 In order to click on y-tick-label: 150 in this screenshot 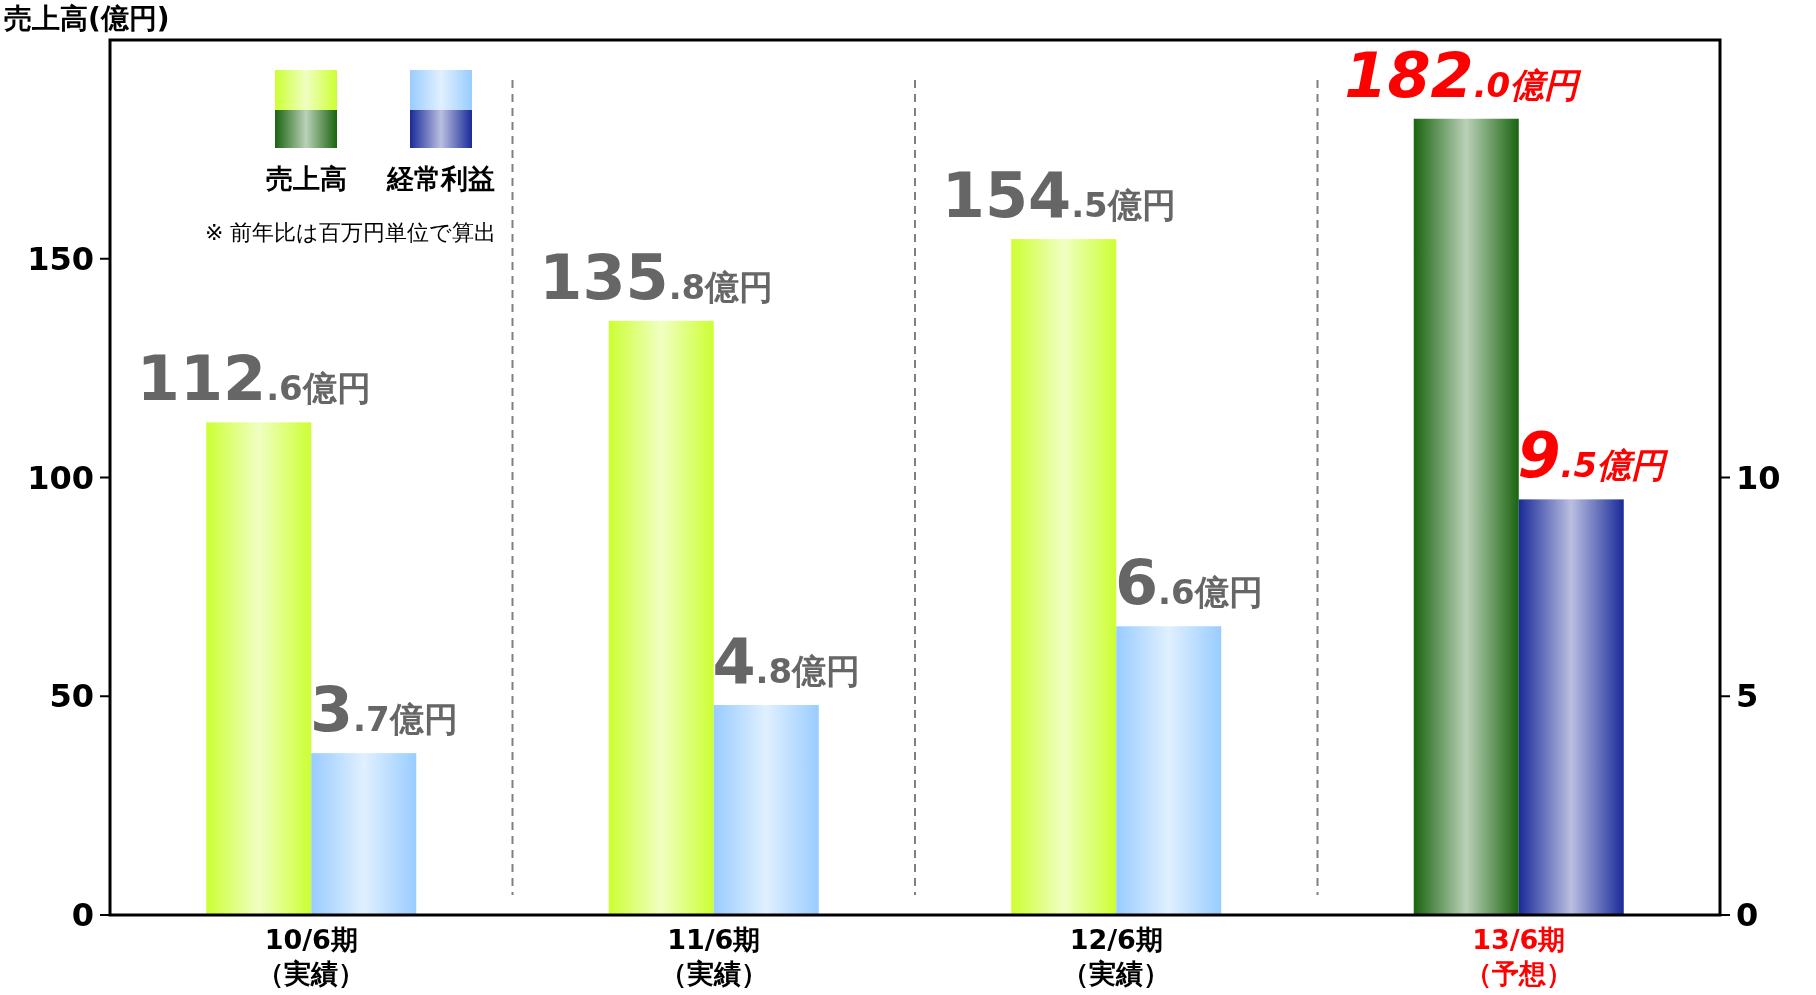, I will do `click(60, 258)`.